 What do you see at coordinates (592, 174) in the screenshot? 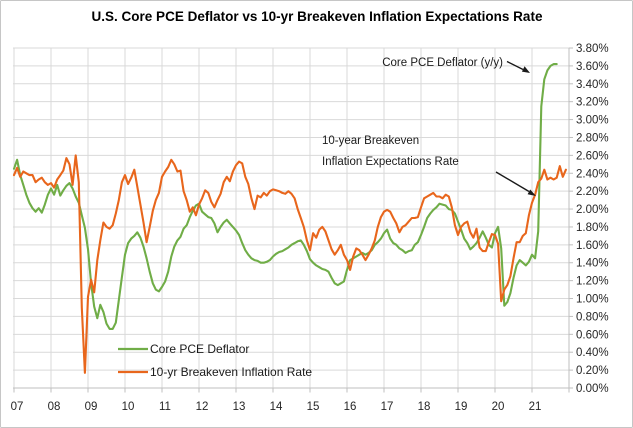
I see `y-tick-label: 2.40%` at bounding box center [592, 174].